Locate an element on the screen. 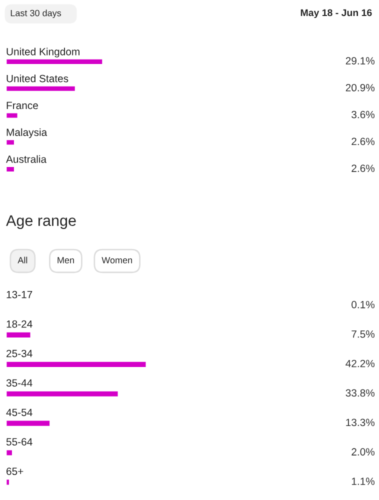 This screenshot has height=500, width=379. category-label: 45-54 is located at coordinates (19, 412).